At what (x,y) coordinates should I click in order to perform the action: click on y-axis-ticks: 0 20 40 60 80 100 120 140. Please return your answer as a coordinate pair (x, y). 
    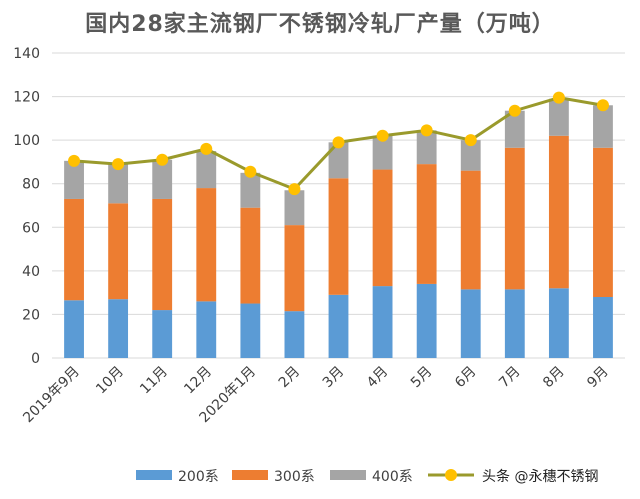
    Looking at the image, I should click on (26, 206).